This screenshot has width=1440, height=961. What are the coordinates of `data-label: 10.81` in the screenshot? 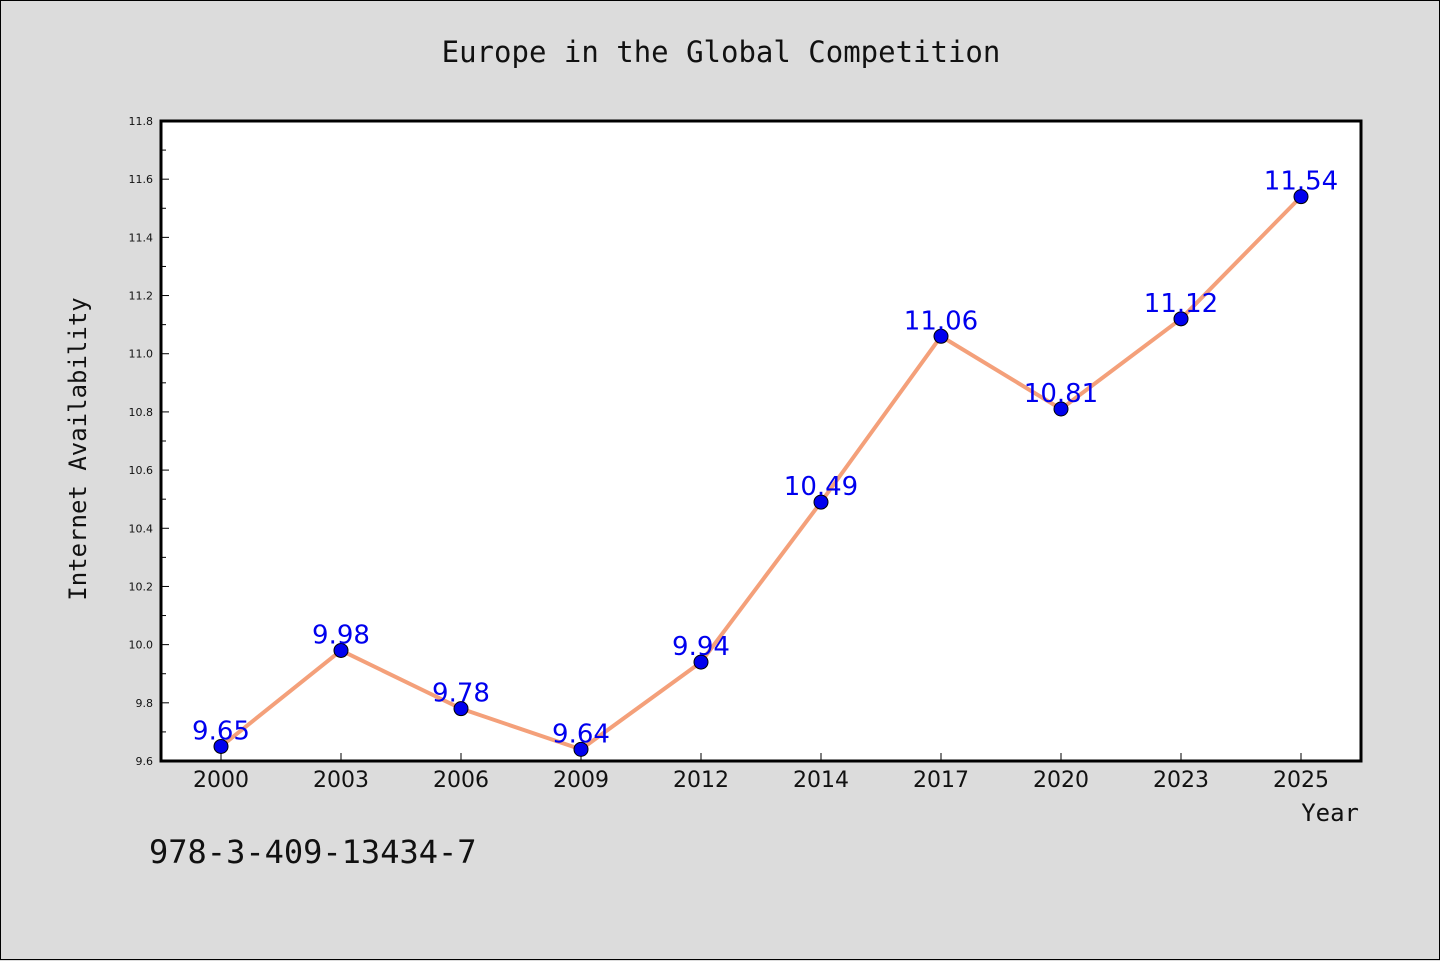 It's located at (1061, 394).